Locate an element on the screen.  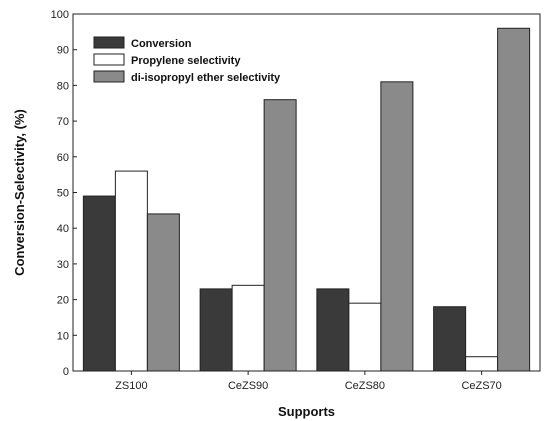
x-tick-label: CeZS90 is located at coordinates (248, 386).